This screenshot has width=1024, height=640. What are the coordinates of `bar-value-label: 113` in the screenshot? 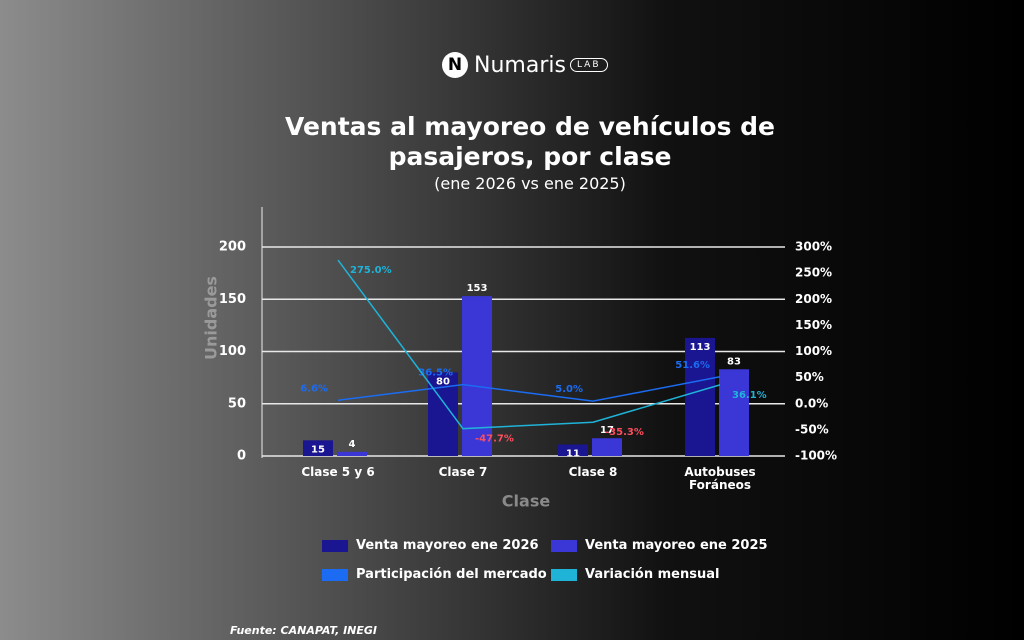 It's located at (700, 347).